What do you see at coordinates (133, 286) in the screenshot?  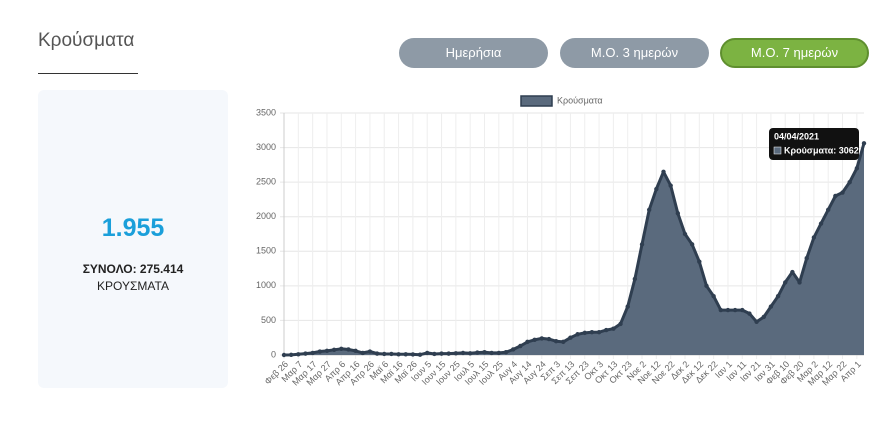 I see `unit: ΚΡΟΥΣΜΑΤΑ` at bounding box center [133, 286].